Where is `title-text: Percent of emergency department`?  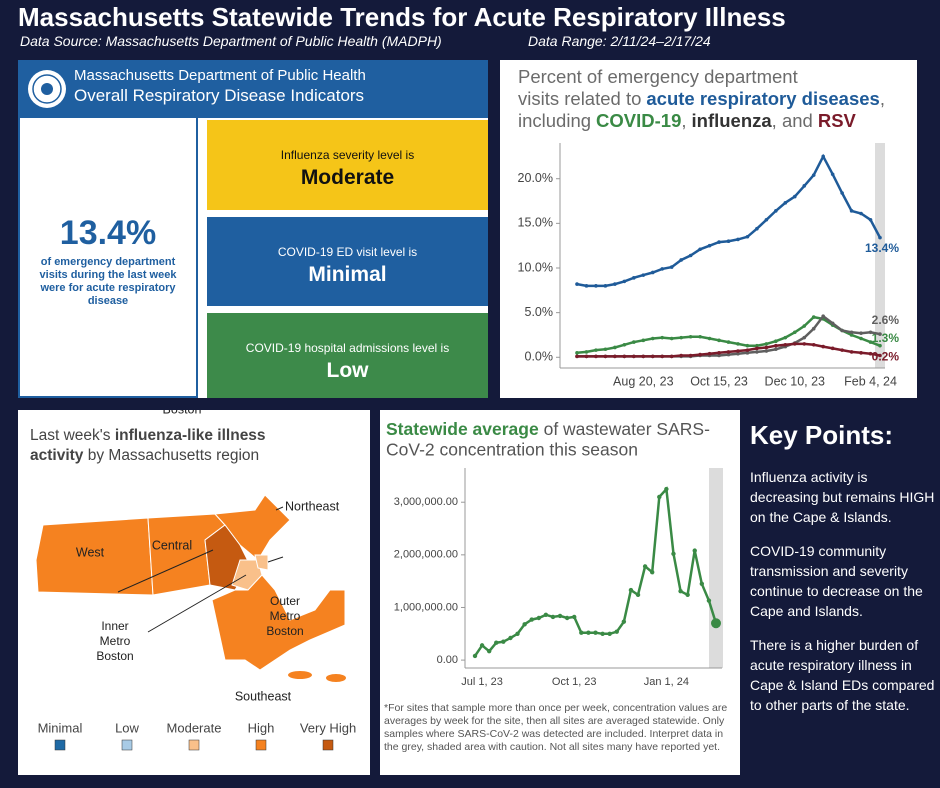
title-text: Percent of emergency department is located at coordinates (658, 76).